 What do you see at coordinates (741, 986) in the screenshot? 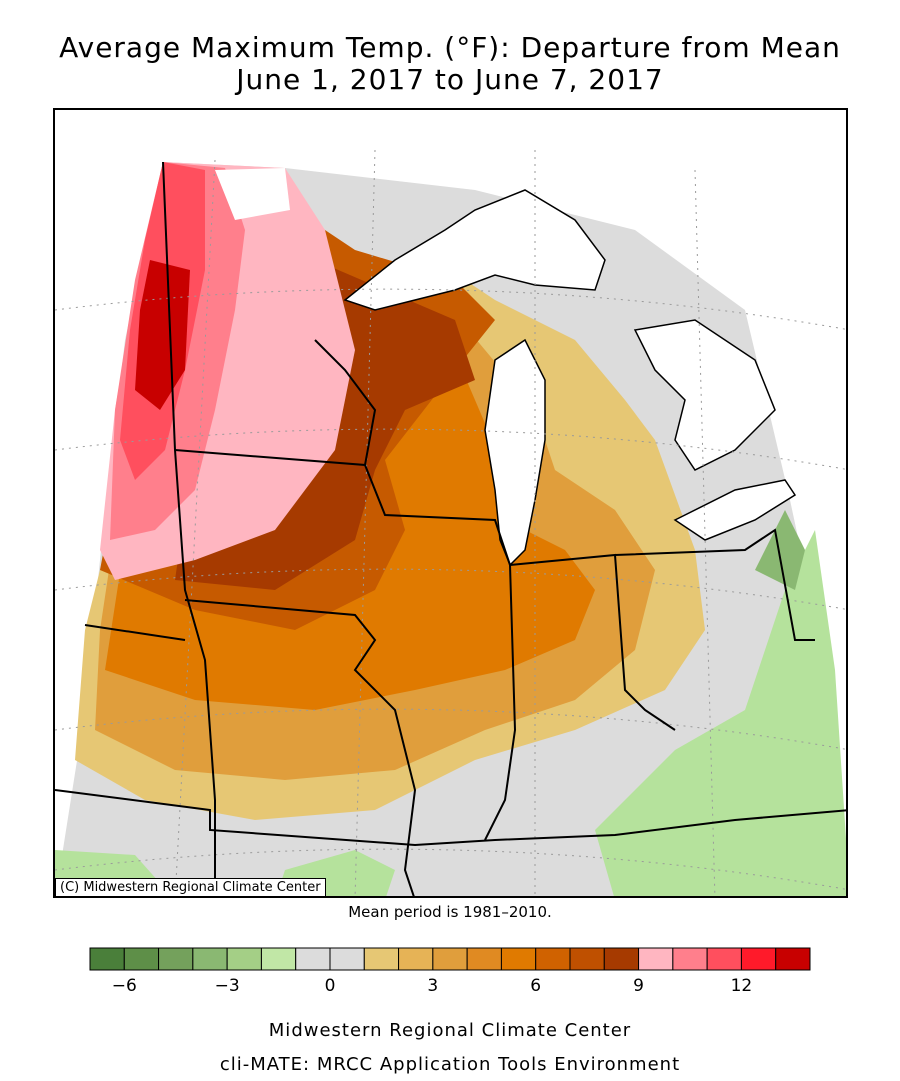
I see `legend-tick-label: 12` at bounding box center [741, 986].